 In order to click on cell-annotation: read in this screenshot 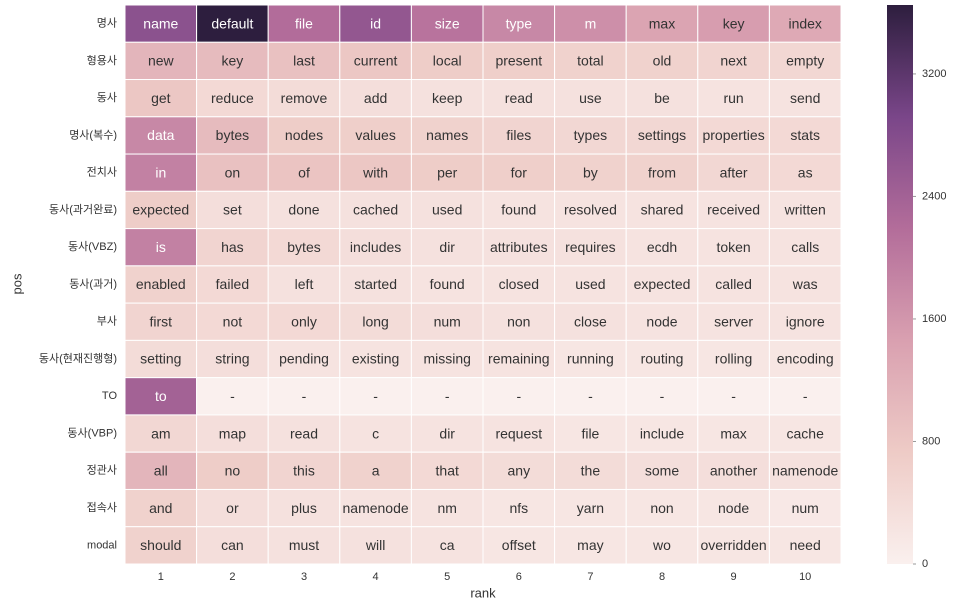, I will do `click(304, 433)`.